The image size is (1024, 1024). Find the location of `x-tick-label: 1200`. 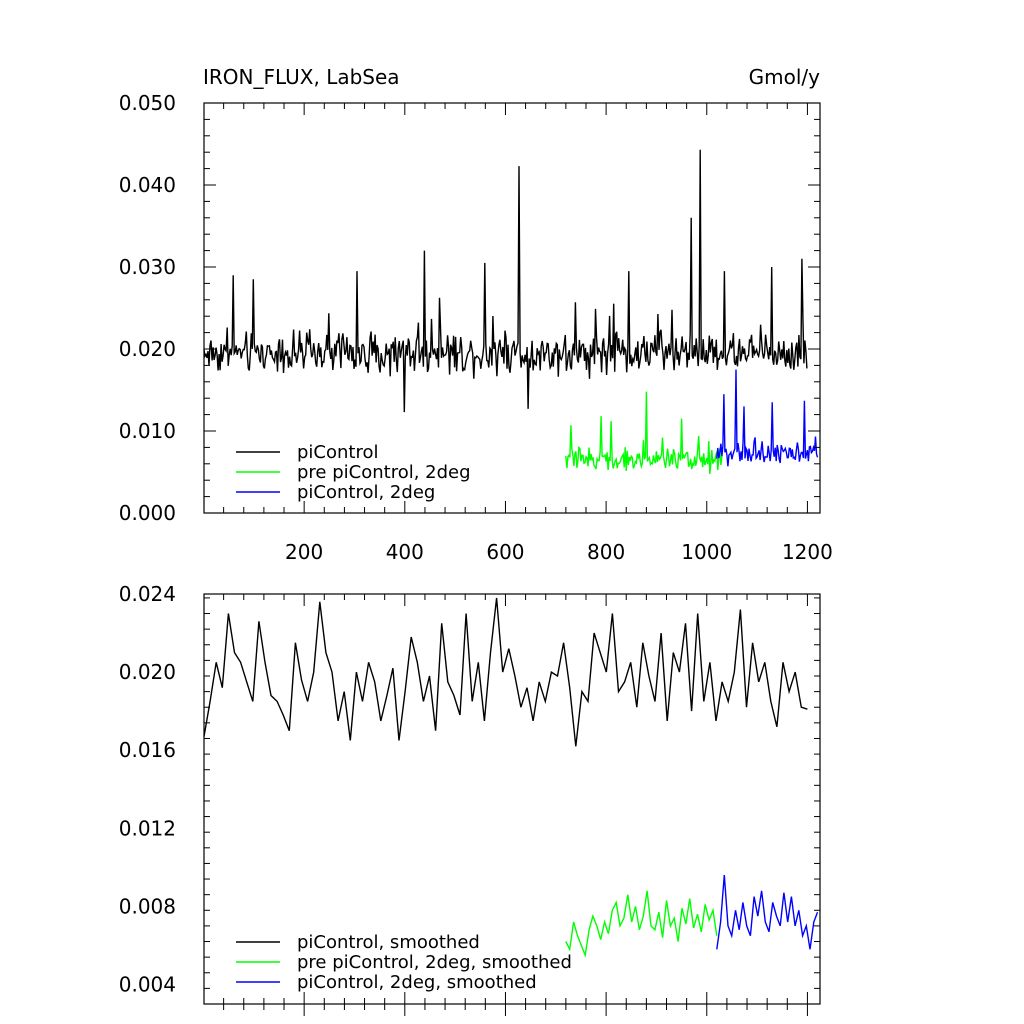

x-tick-label: 1200 is located at coordinates (807, 552).